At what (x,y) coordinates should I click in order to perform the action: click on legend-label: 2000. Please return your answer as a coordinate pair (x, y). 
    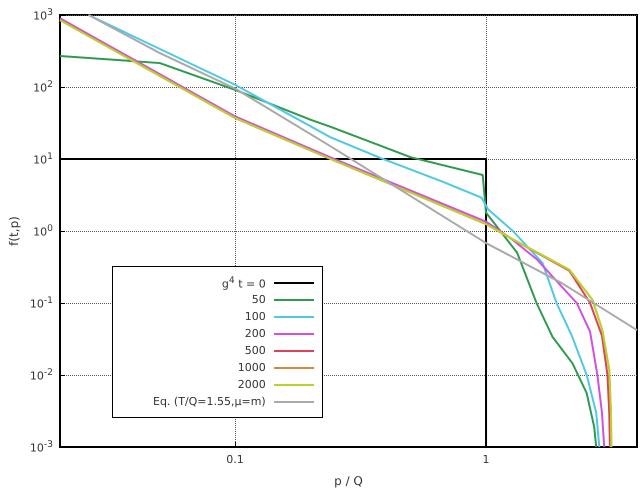
    Looking at the image, I should click on (252, 384).